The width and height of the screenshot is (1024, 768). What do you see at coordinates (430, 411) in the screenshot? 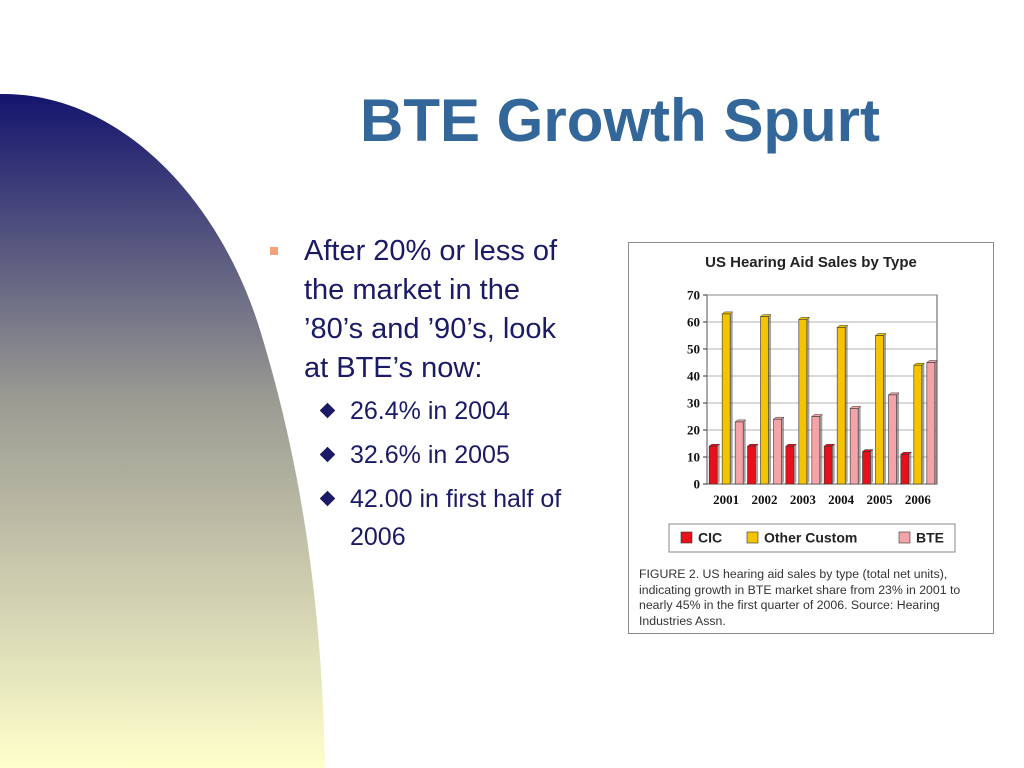
I see `sub-bullet-text: 26.4% in 2004` at bounding box center [430, 411].